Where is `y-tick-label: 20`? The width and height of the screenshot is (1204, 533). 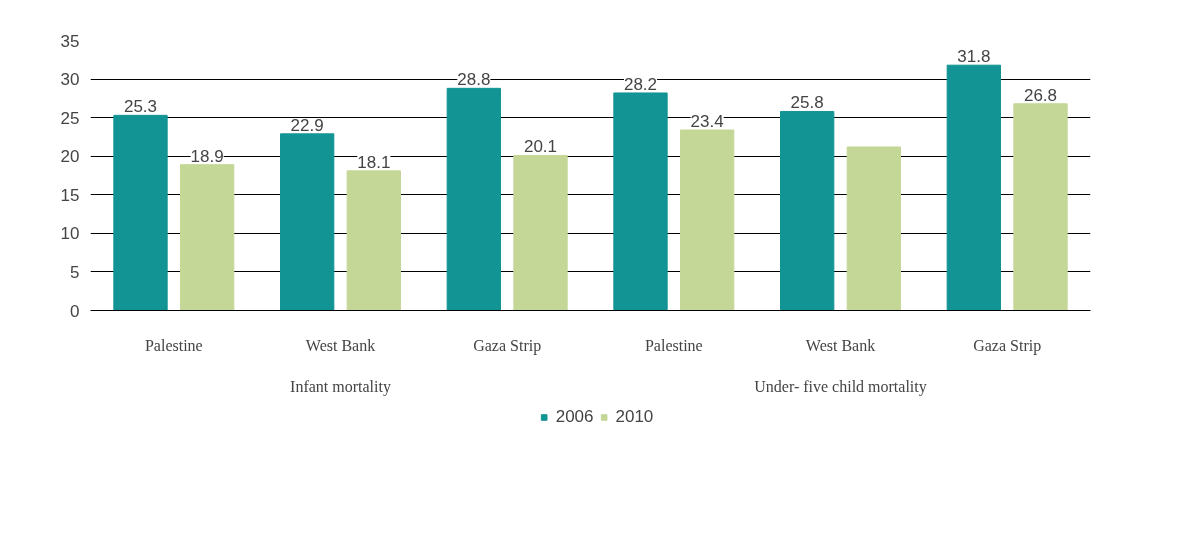 y-tick-label: 20 is located at coordinates (70, 157).